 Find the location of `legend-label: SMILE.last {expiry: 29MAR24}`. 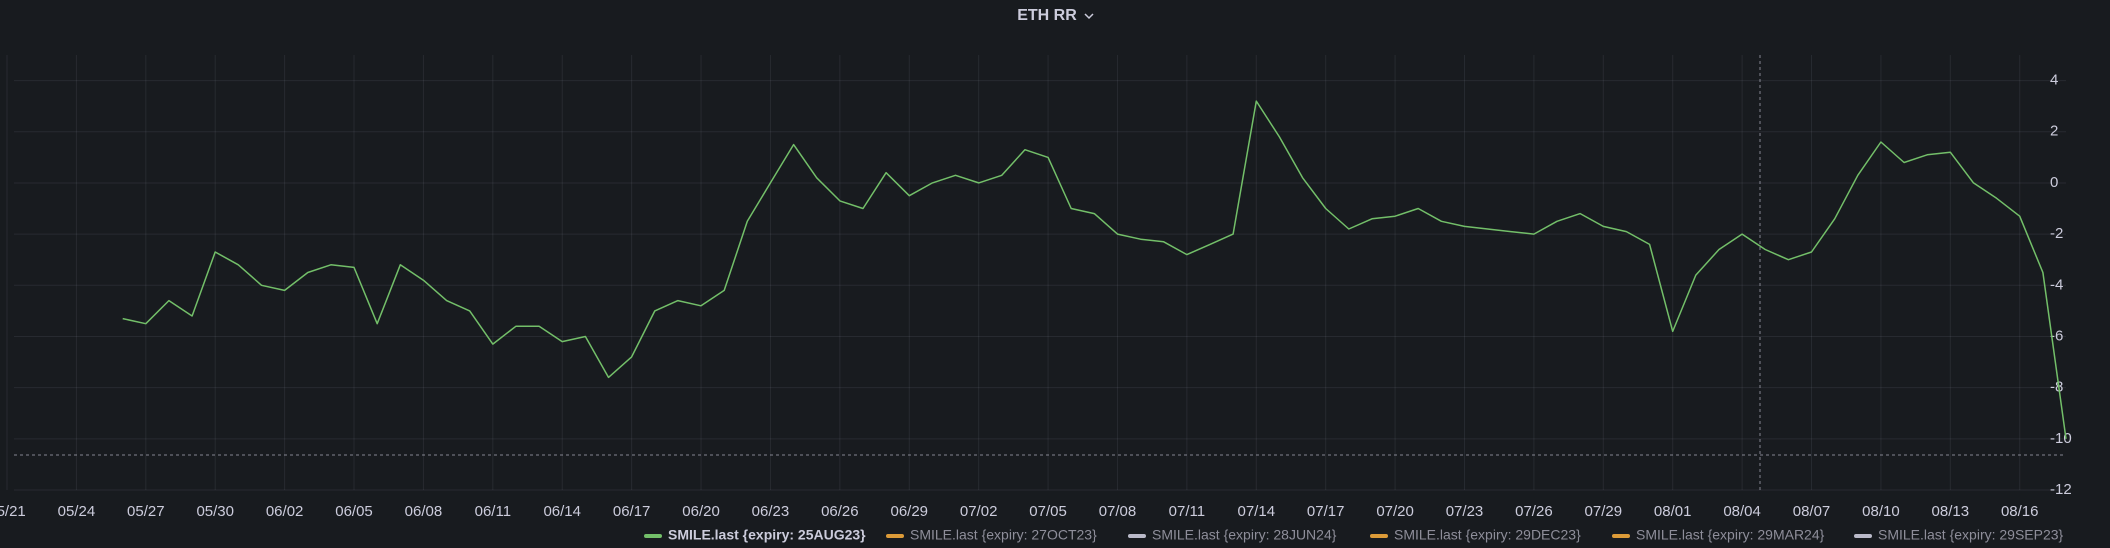

legend-label: SMILE.last {expiry: 29MAR24} is located at coordinates (1730, 535).